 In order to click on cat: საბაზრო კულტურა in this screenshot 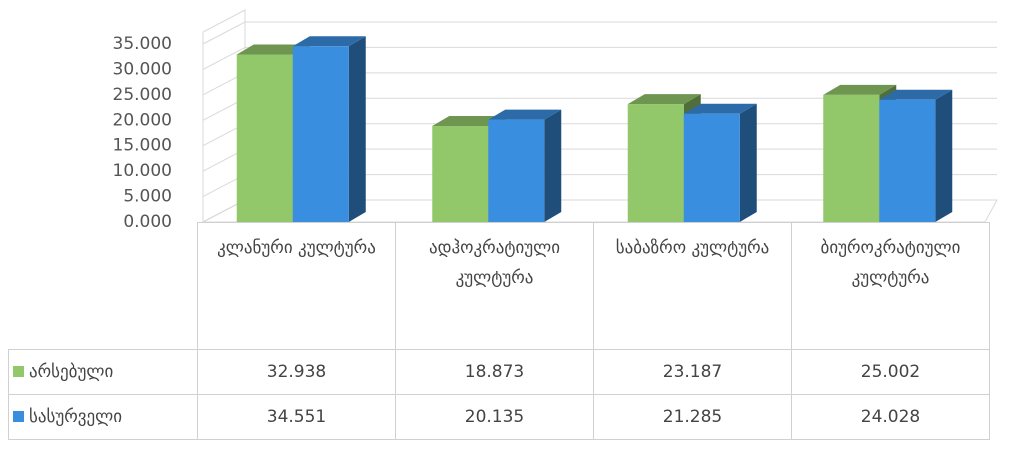, I will do `click(692, 286)`.